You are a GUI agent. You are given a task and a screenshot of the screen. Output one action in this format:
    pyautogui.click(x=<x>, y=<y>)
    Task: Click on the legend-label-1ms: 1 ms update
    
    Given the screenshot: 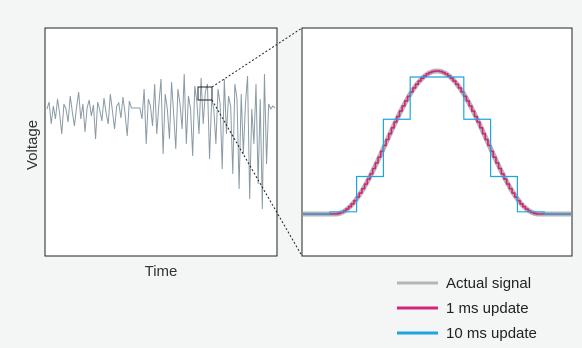 What is the action you would take?
    pyautogui.click(x=487, y=308)
    